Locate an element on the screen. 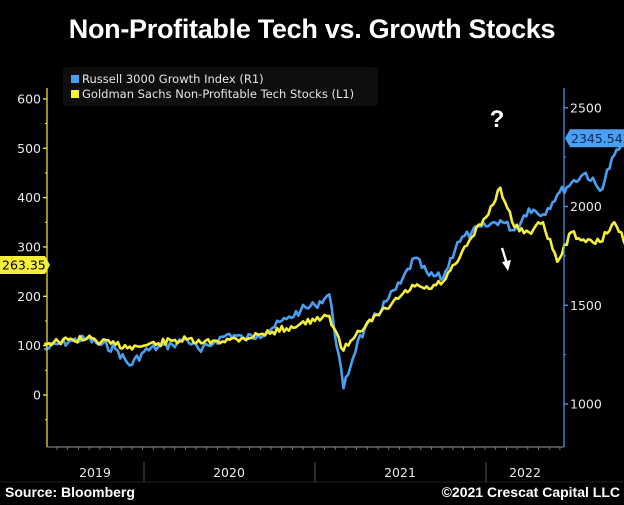 The height and width of the screenshot is (505, 624). x-axis-year-labels: 2019 2020 2021 2022 is located at coordinates (312, 472).